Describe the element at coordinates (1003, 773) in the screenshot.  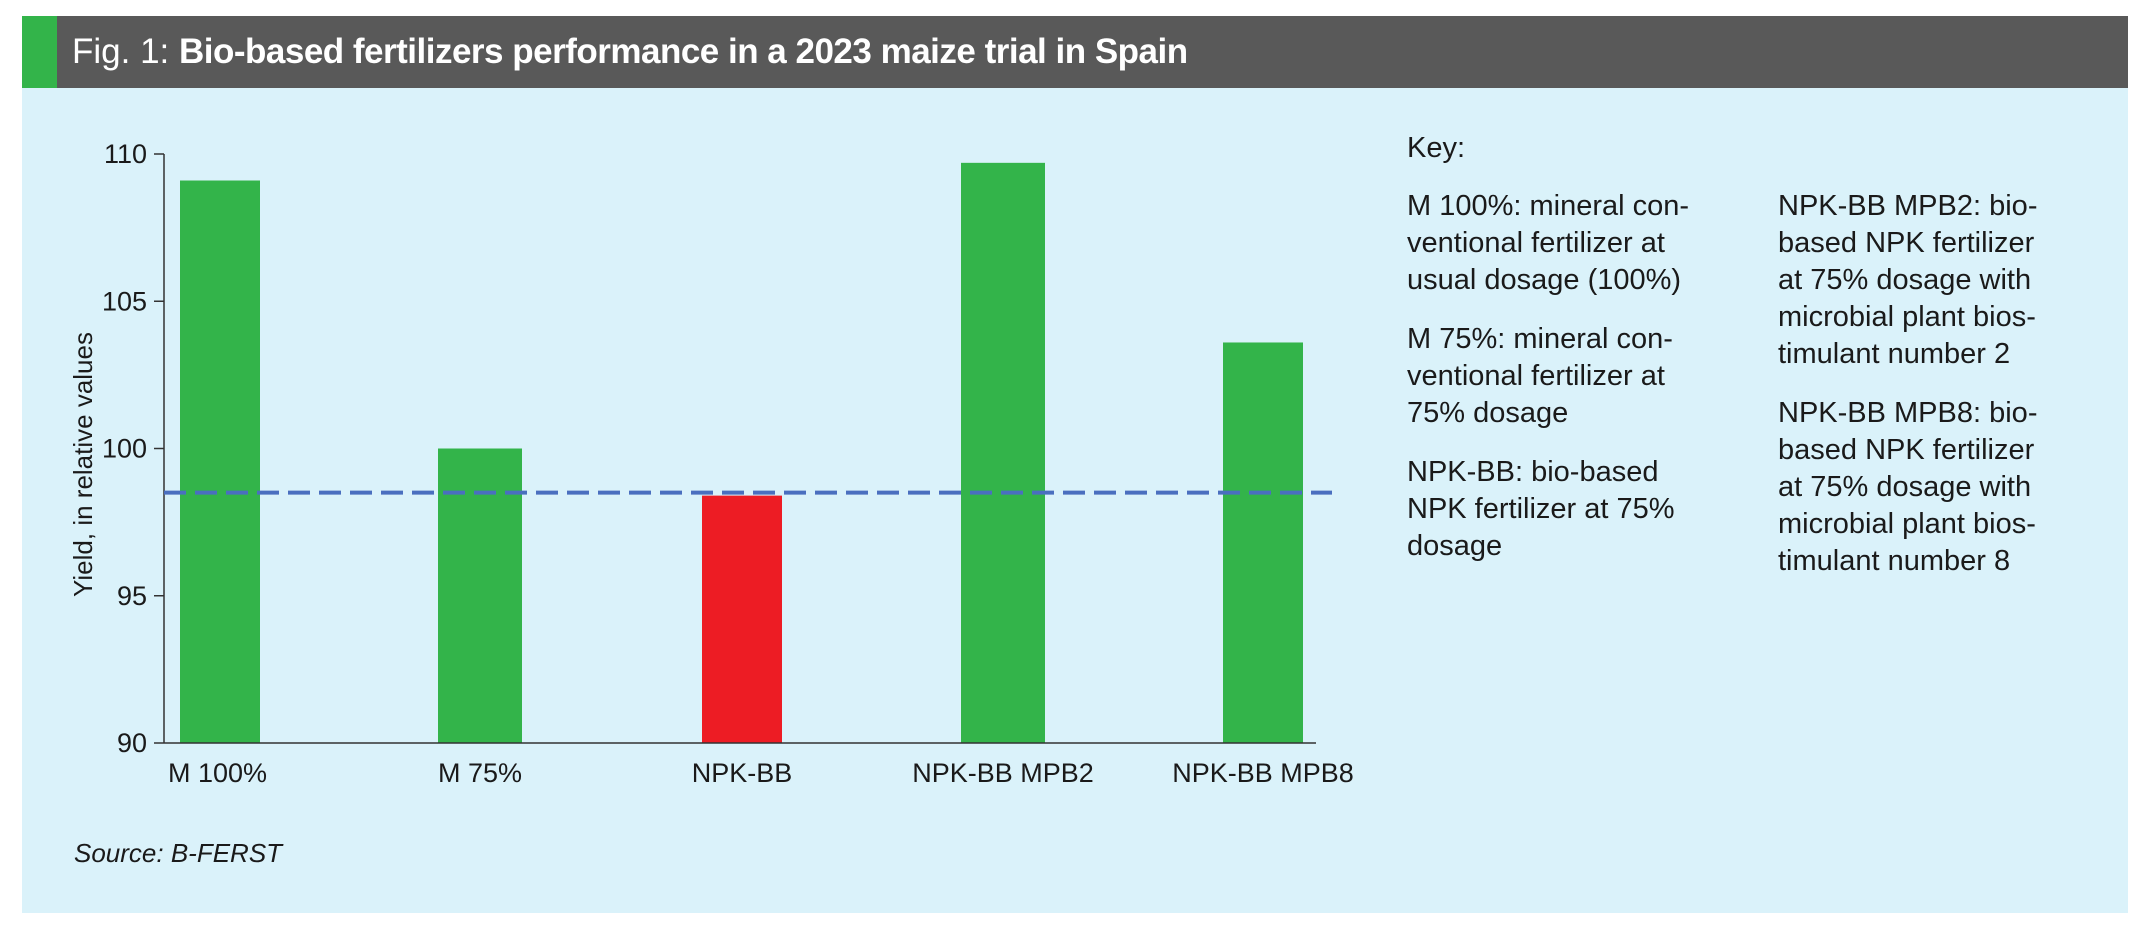
I see `x-tick-label: NPK-BB MPB2` at that location.